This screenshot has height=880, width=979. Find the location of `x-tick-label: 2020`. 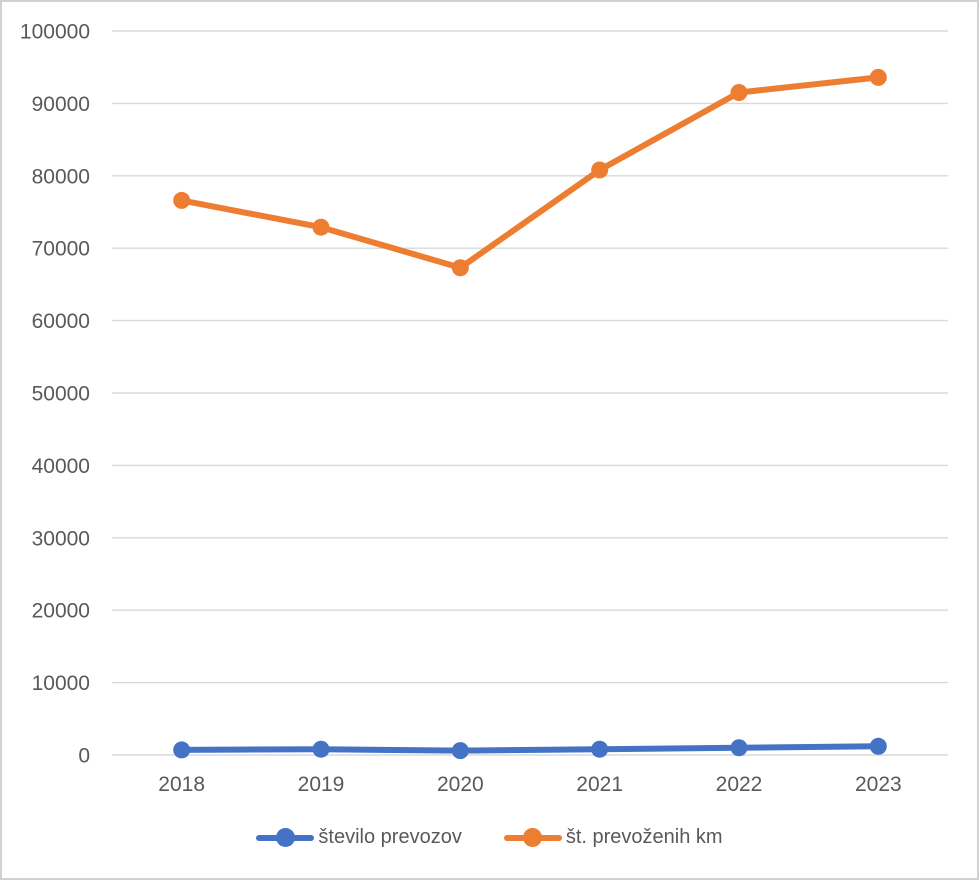

x-tick-label: 2020 is located at coordinates (460, 784).